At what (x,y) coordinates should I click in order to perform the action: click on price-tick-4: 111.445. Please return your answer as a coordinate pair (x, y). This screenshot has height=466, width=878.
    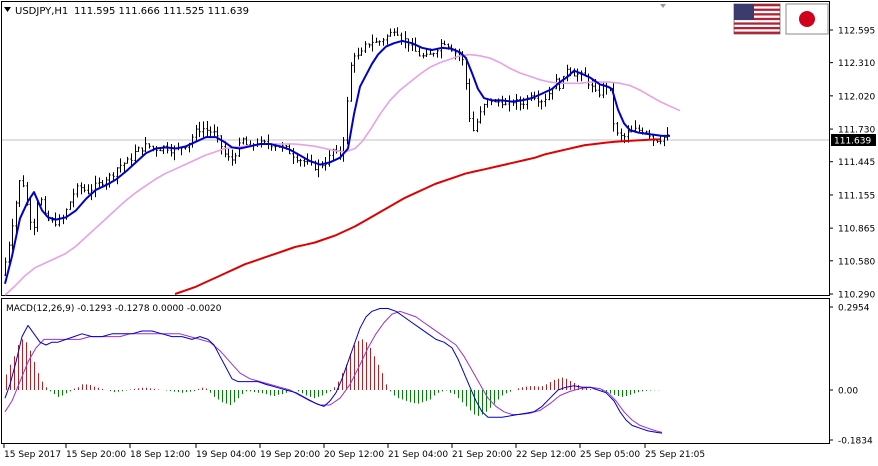
    Looking at the image, I should click on (856, 163).